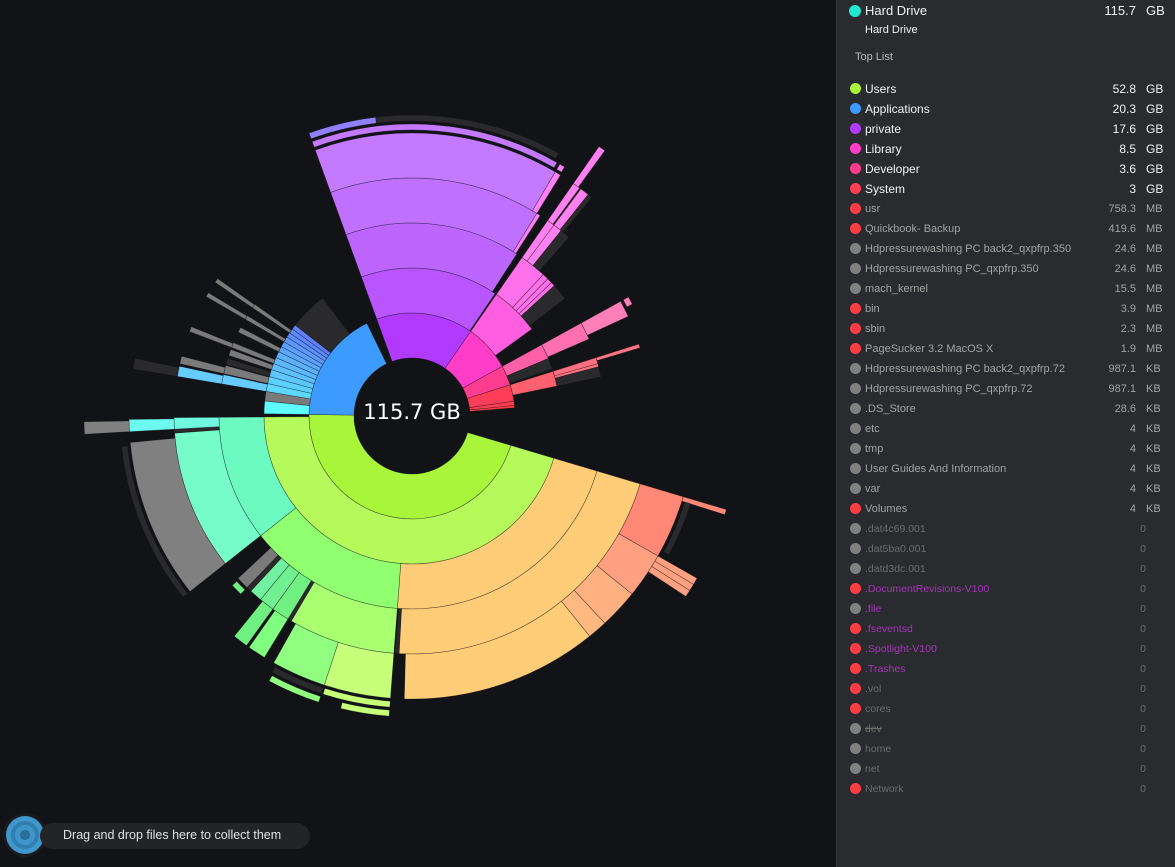  I want to click on item-unit: GB, so click(1155, 109).